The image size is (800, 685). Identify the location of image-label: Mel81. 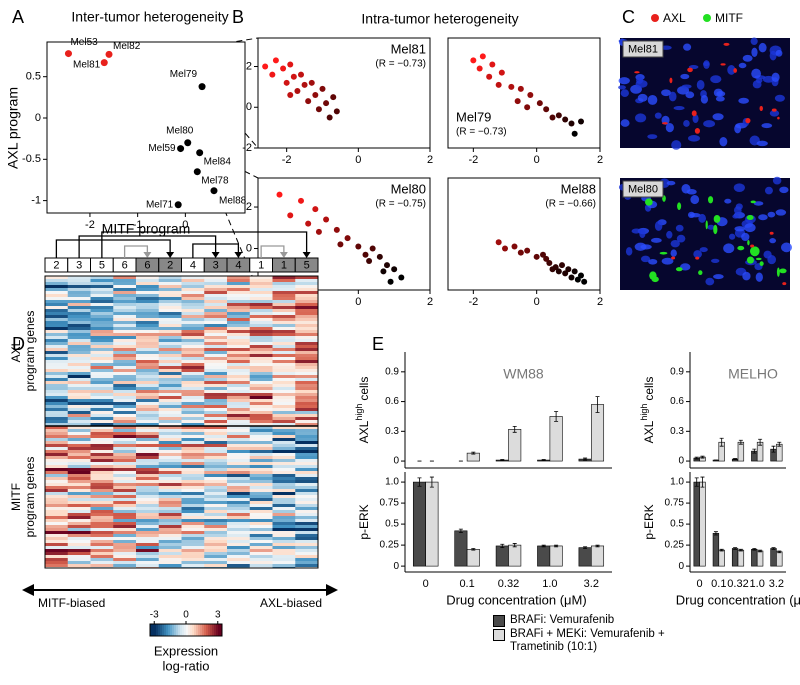
(643, 49).